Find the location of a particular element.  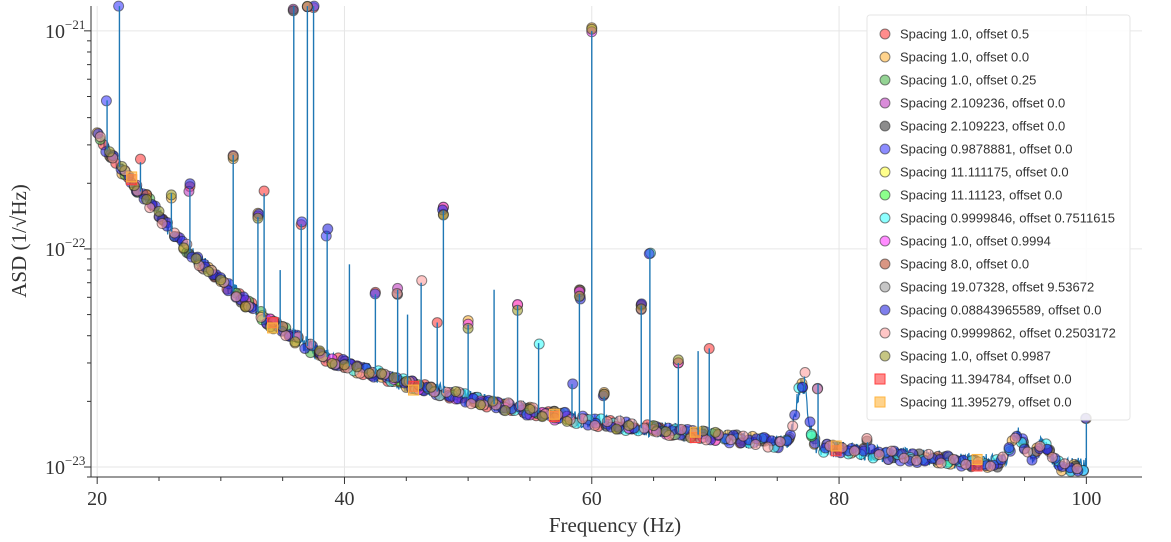

legend-entry: Spacing 11.111175, offset 0.0 is located at coordinates (974, 172).